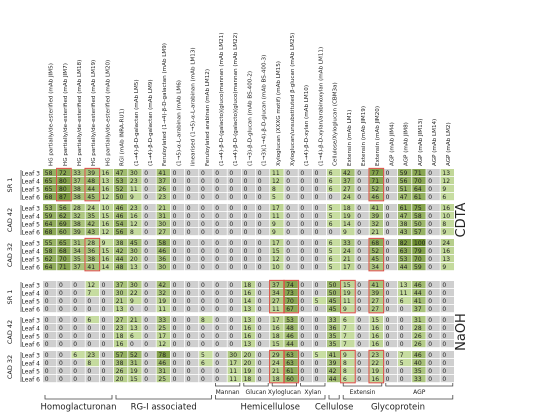  Describe the element at coordinates (120, 355) in the screenshot. I see `cell-value: 57` at that location.